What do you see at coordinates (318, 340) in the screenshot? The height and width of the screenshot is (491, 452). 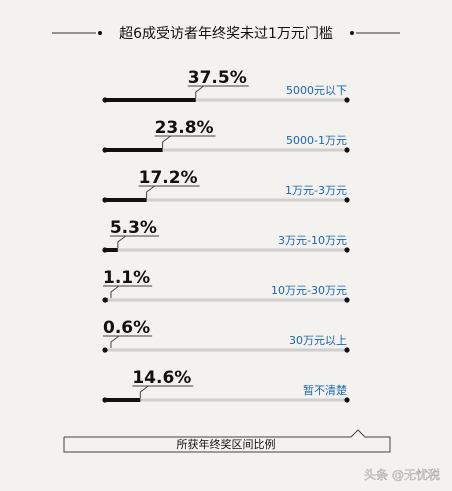 I see `category-label: 30万元以上` at bounding box center [318, 340].